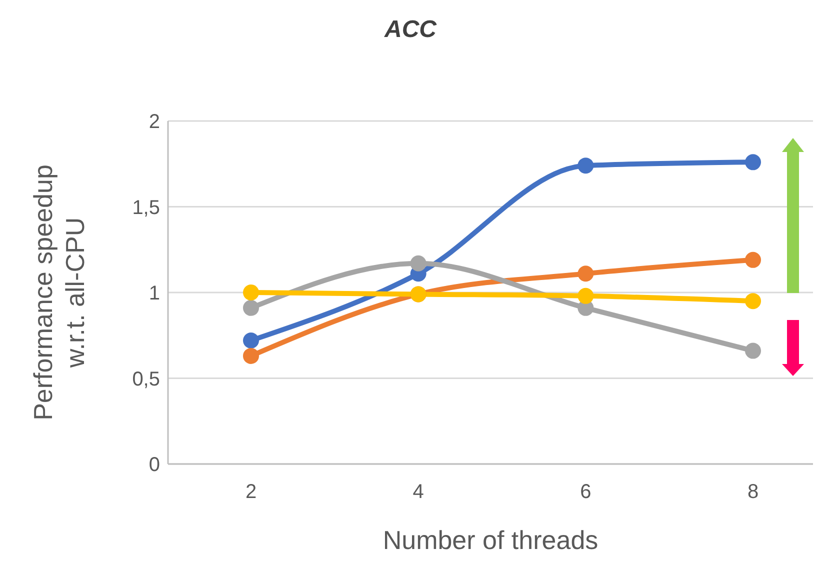  What do you see at coordinates (59, 292) in the screenshot?
I see `y-axis-title: Performance speedup w.r.t. all-CPU` at bounding box center [59, 292].